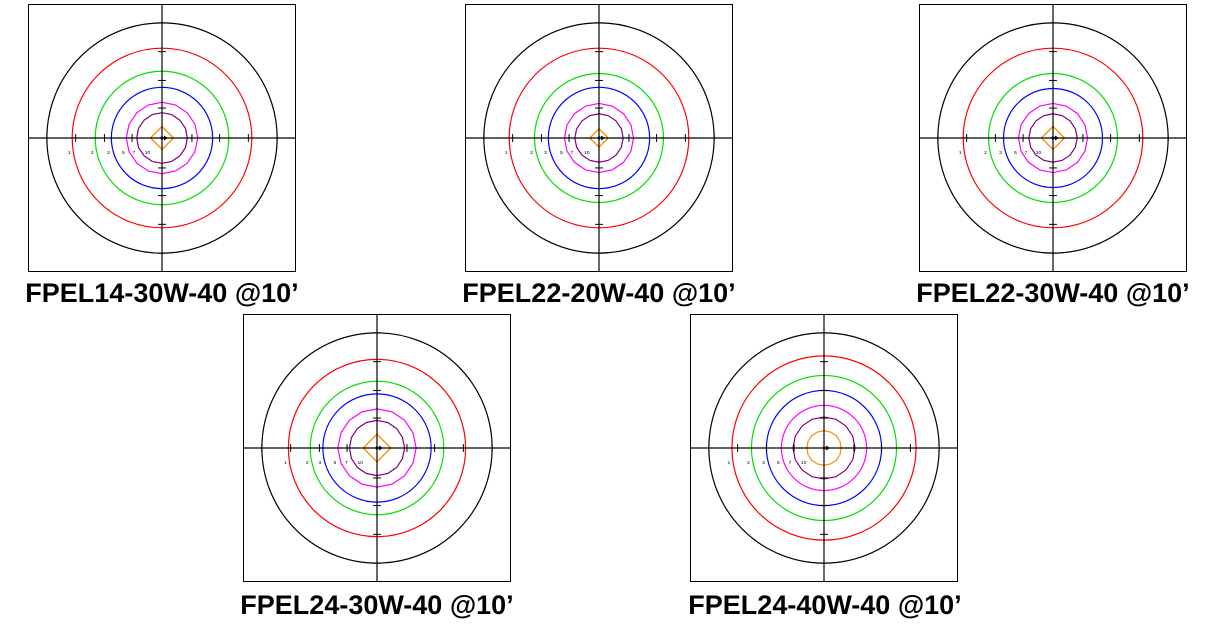  Describe the element at coordinates (377, 605) in the screenshot. I see `plot-caption: FPEL24-30W-40 @10’` at that location.